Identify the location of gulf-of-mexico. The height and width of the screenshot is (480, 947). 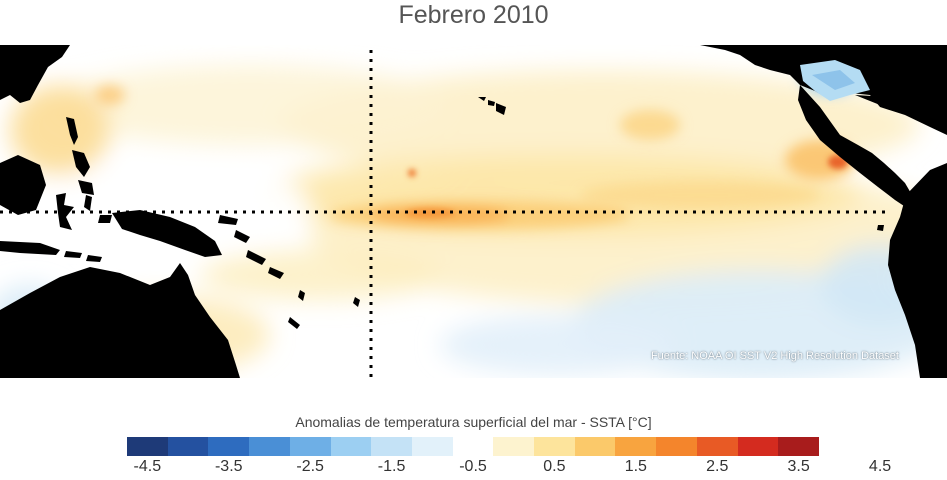
(835, 80).